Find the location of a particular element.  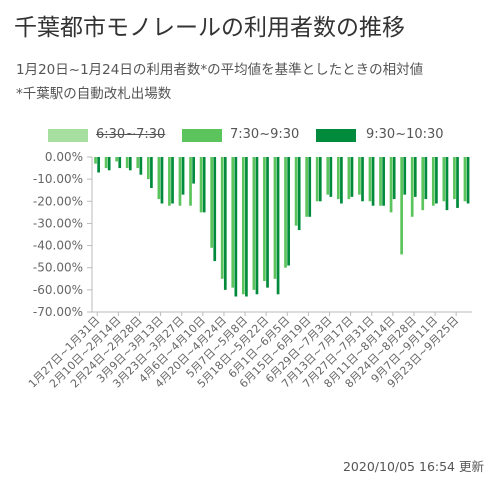

y-tick-label: -50.00% is located at coordinates (58, 268).